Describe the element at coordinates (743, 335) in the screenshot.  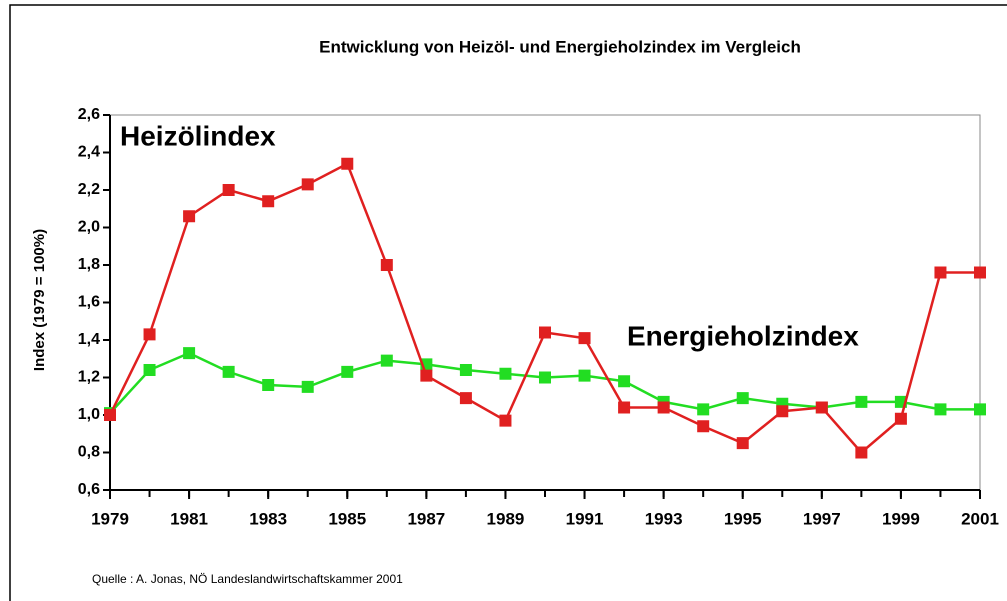
I see `annotation: Energieholzindex` at that location.